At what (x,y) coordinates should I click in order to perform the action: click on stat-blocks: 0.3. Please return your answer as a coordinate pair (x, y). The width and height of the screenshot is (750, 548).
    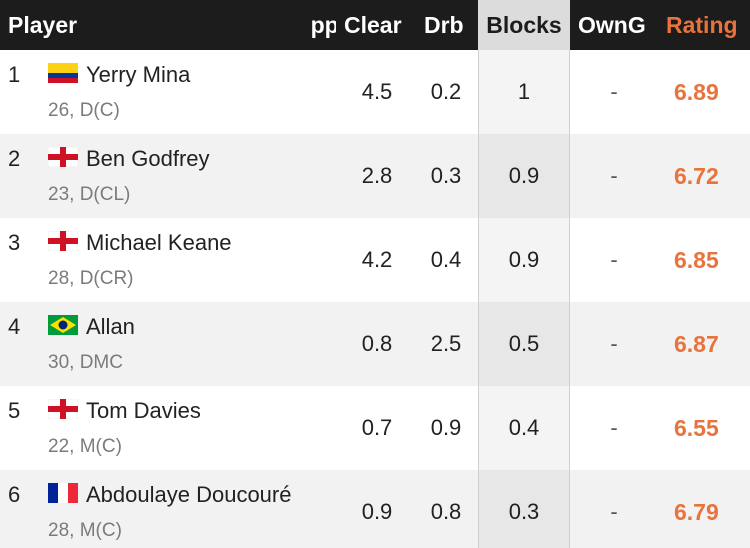
    Looking at the image, I should click on (524, 511).